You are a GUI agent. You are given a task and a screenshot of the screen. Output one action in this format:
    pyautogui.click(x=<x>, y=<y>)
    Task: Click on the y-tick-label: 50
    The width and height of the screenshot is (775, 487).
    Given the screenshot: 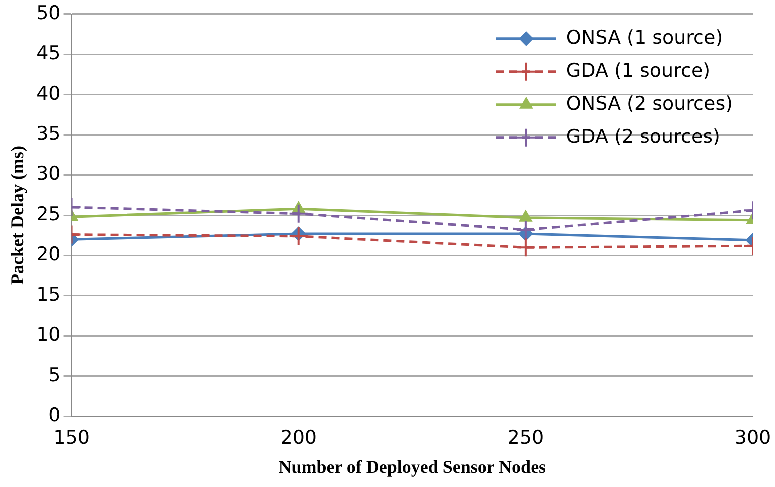 What is the action you would take?
    pyautogui.click(x=48, y=13)
    